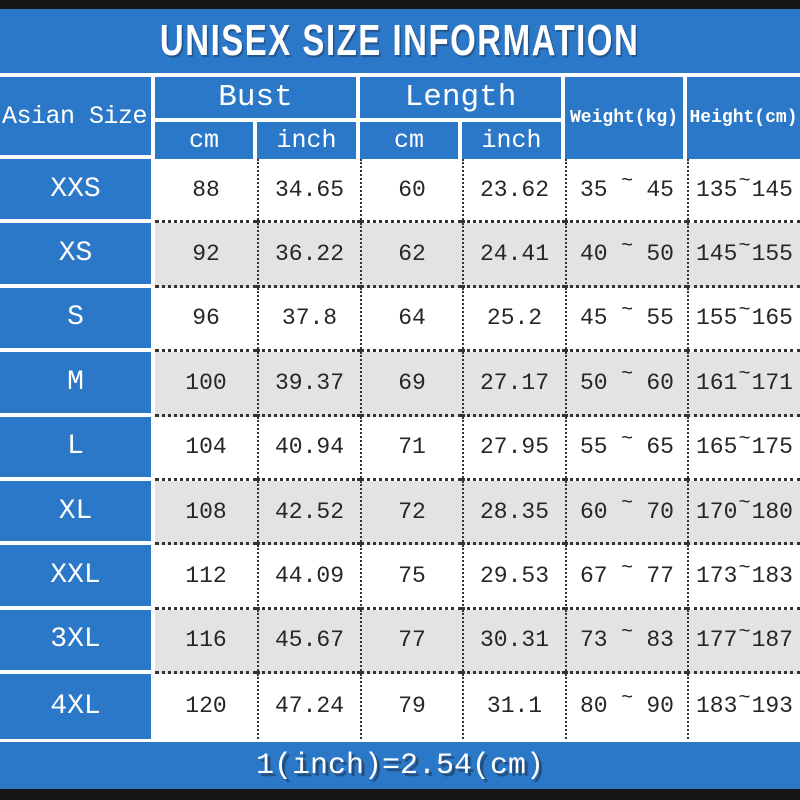  I want to click on weight-min: 60, so click(594, 511).